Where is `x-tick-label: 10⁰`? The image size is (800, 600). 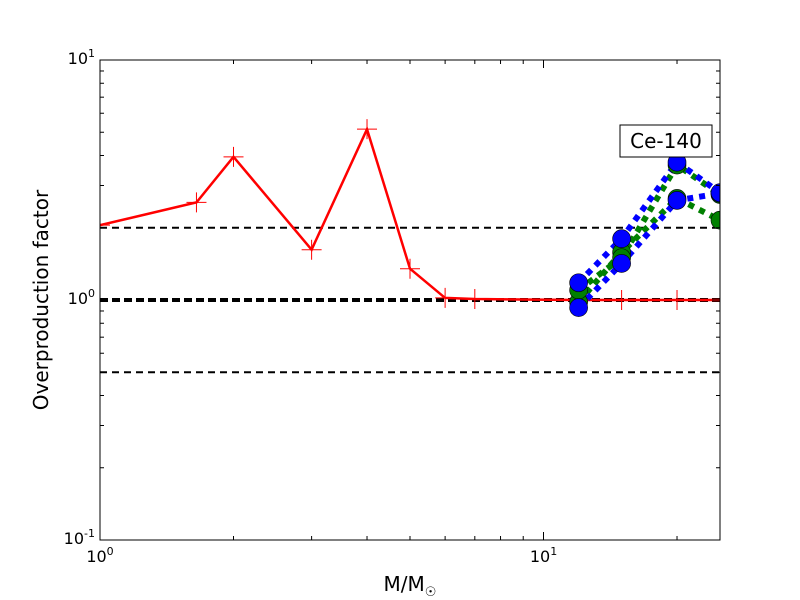 x-tick-label: 10⁰ is located at coordinates (99, 555).